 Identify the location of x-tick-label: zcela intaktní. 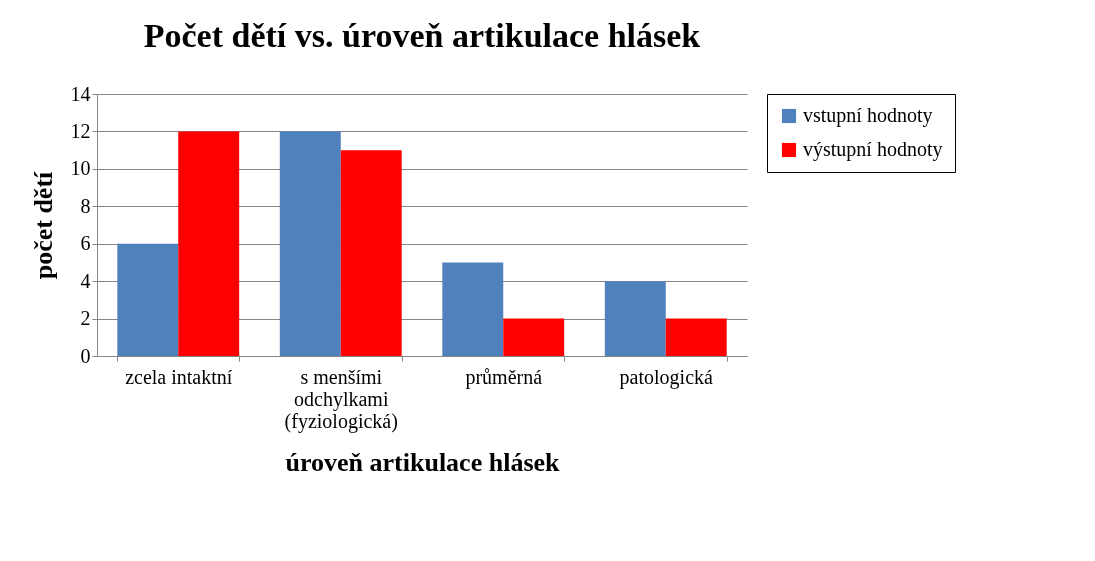
(179, 376).